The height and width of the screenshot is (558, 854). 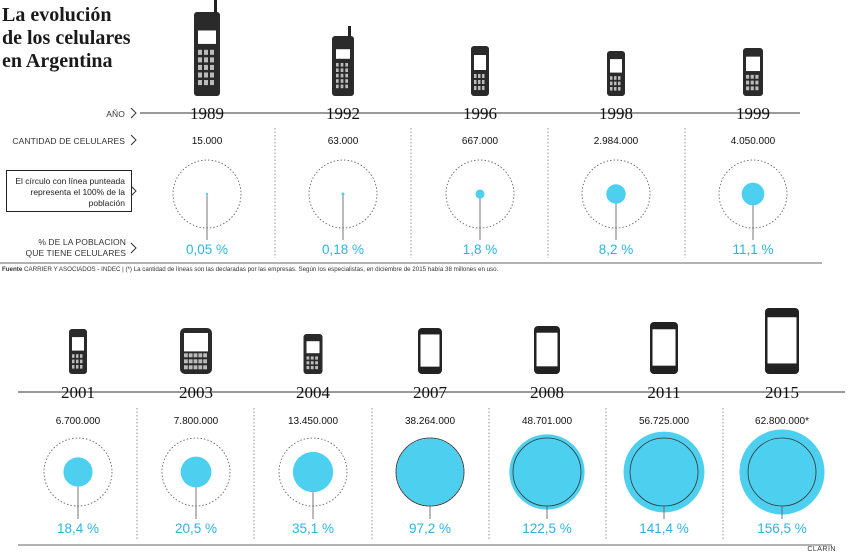 I want to click on percent-label-line-1: % DE LA POBLACION, so click(x=82, y=242).